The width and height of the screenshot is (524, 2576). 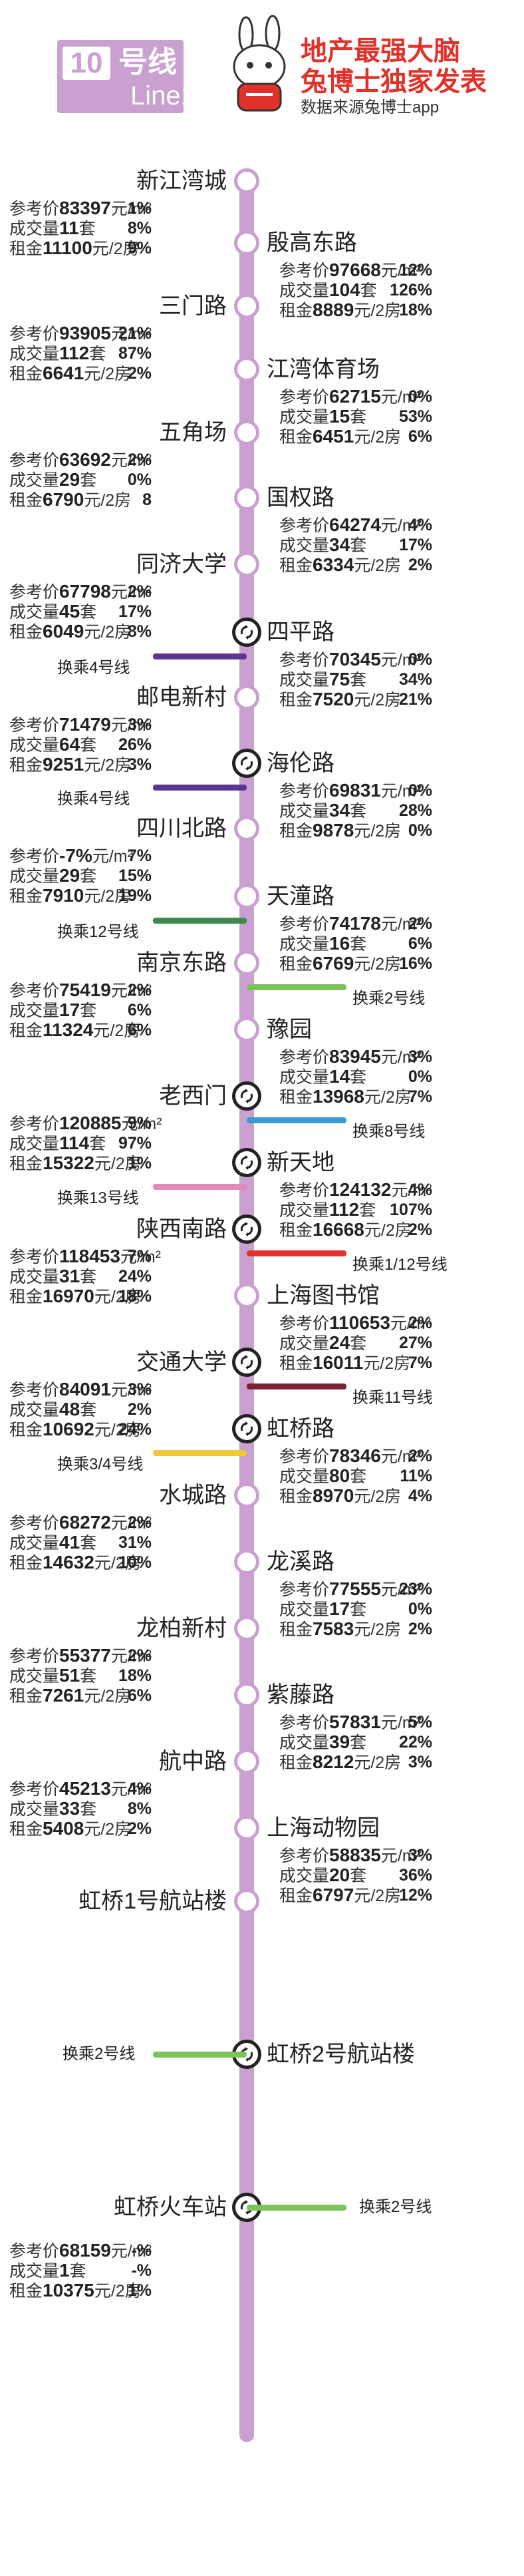 I want to click on station-name: 上海动物园, so click(x=323, y=1828).